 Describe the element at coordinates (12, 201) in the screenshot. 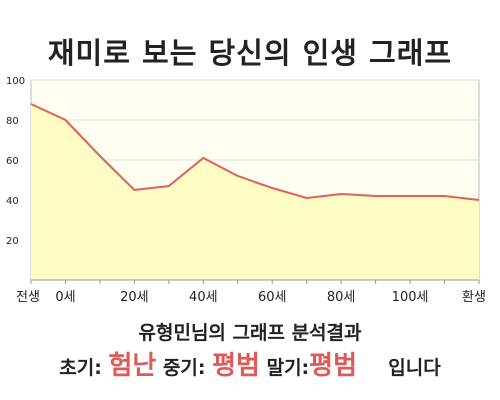

I see `y-tick-label: 40` at that location.